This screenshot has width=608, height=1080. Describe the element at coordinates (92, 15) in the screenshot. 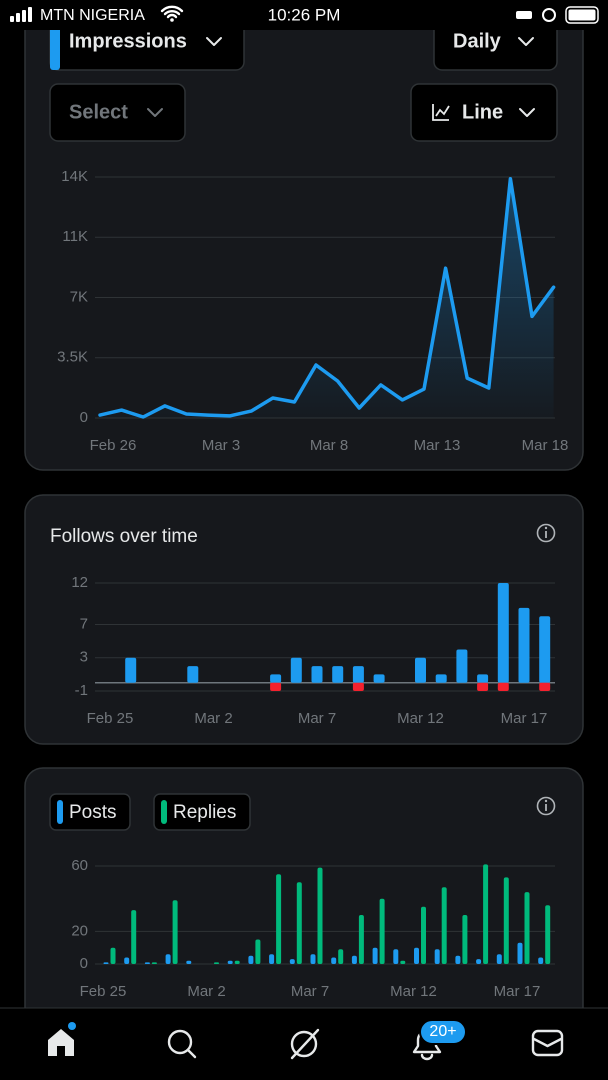

I see `carrier: MTN NIGERIA` at that location.